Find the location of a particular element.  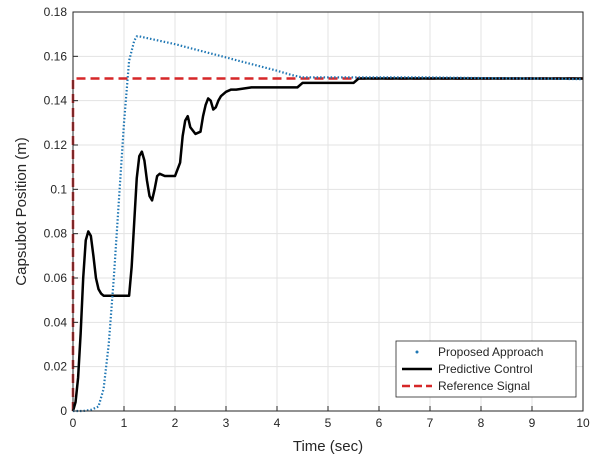

x-axis-label: Time (sec) is located at coordinates (328, 446).